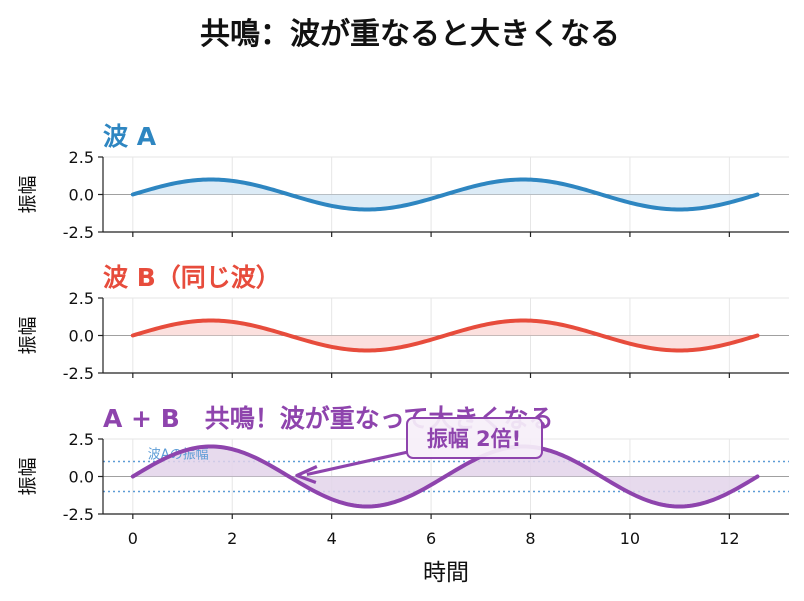 Image resolution: width=804 pixels, height=601 pixels. What do you see at coordinates (357, 463) in the screenshot?
I see `annotation-arrow` at bounding box center [357, 463].